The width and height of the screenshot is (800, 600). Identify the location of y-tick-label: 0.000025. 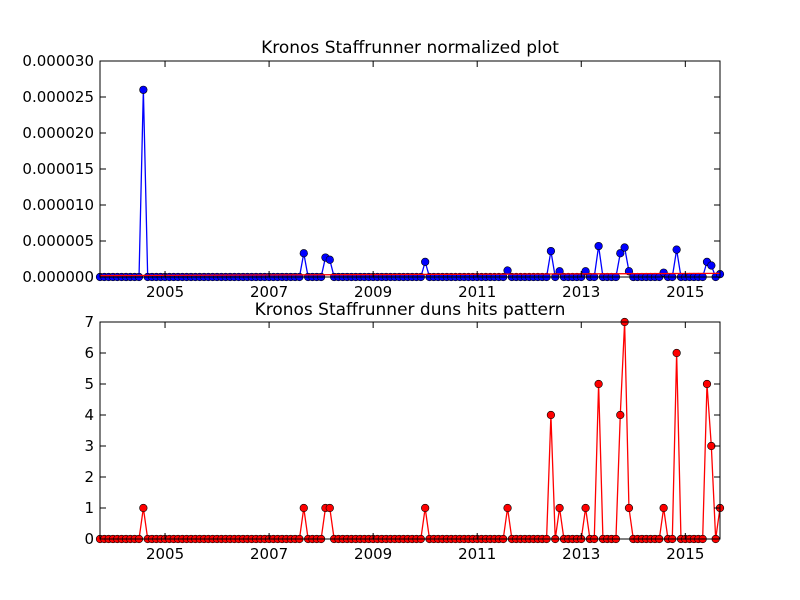
(58, 97).